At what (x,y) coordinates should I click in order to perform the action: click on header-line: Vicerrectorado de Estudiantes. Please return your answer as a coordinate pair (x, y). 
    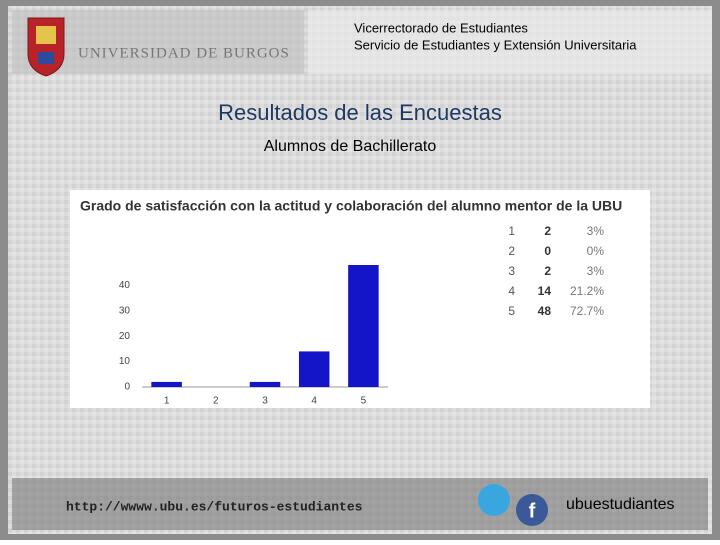
    Looking at the image, I should click on (441, 27).